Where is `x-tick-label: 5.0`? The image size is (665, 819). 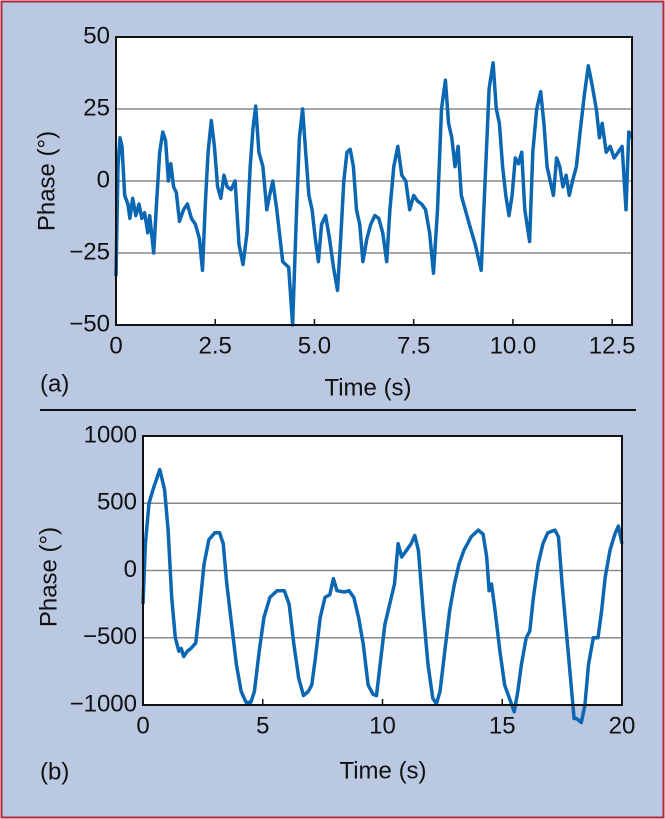
x-tick-label: 5.0 is located at coordinates (314, 345).